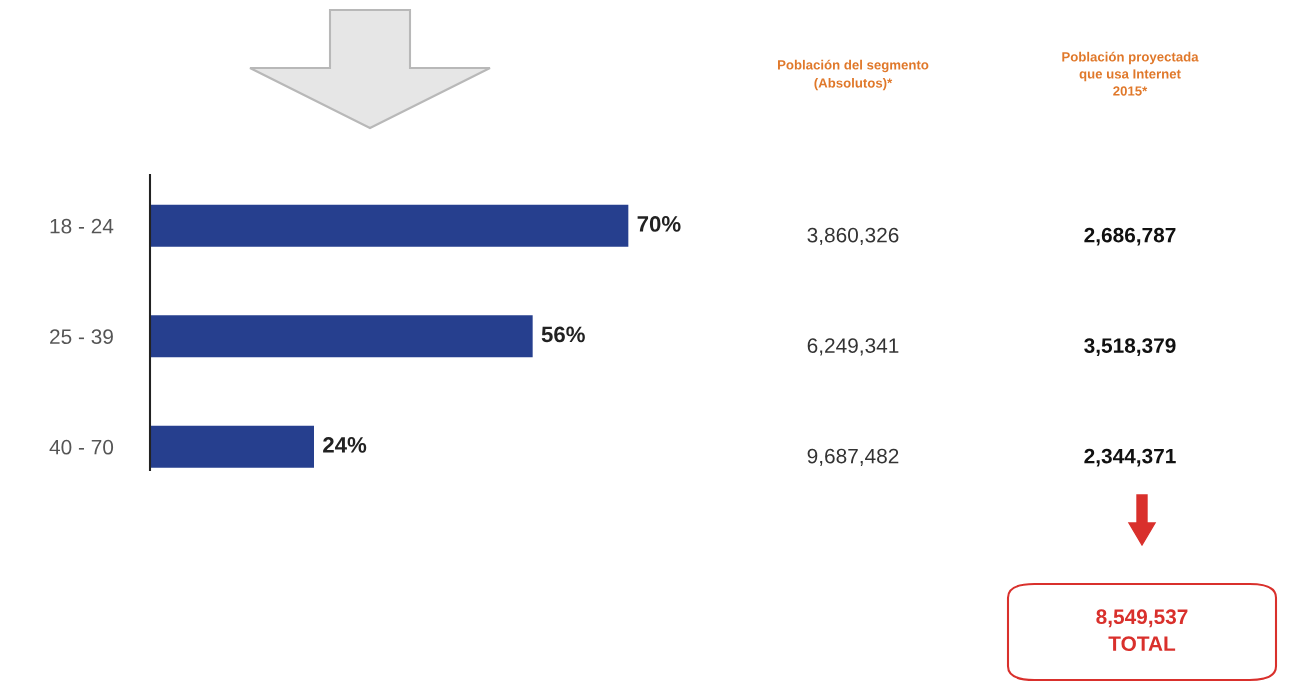 The height and width of the screenshot is (683, 1316). I want to click on data-label: 24%, so click(345, 445).